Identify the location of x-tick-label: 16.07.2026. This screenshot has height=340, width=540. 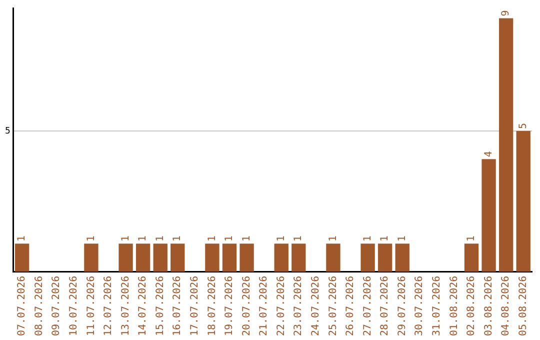
(178, 306).